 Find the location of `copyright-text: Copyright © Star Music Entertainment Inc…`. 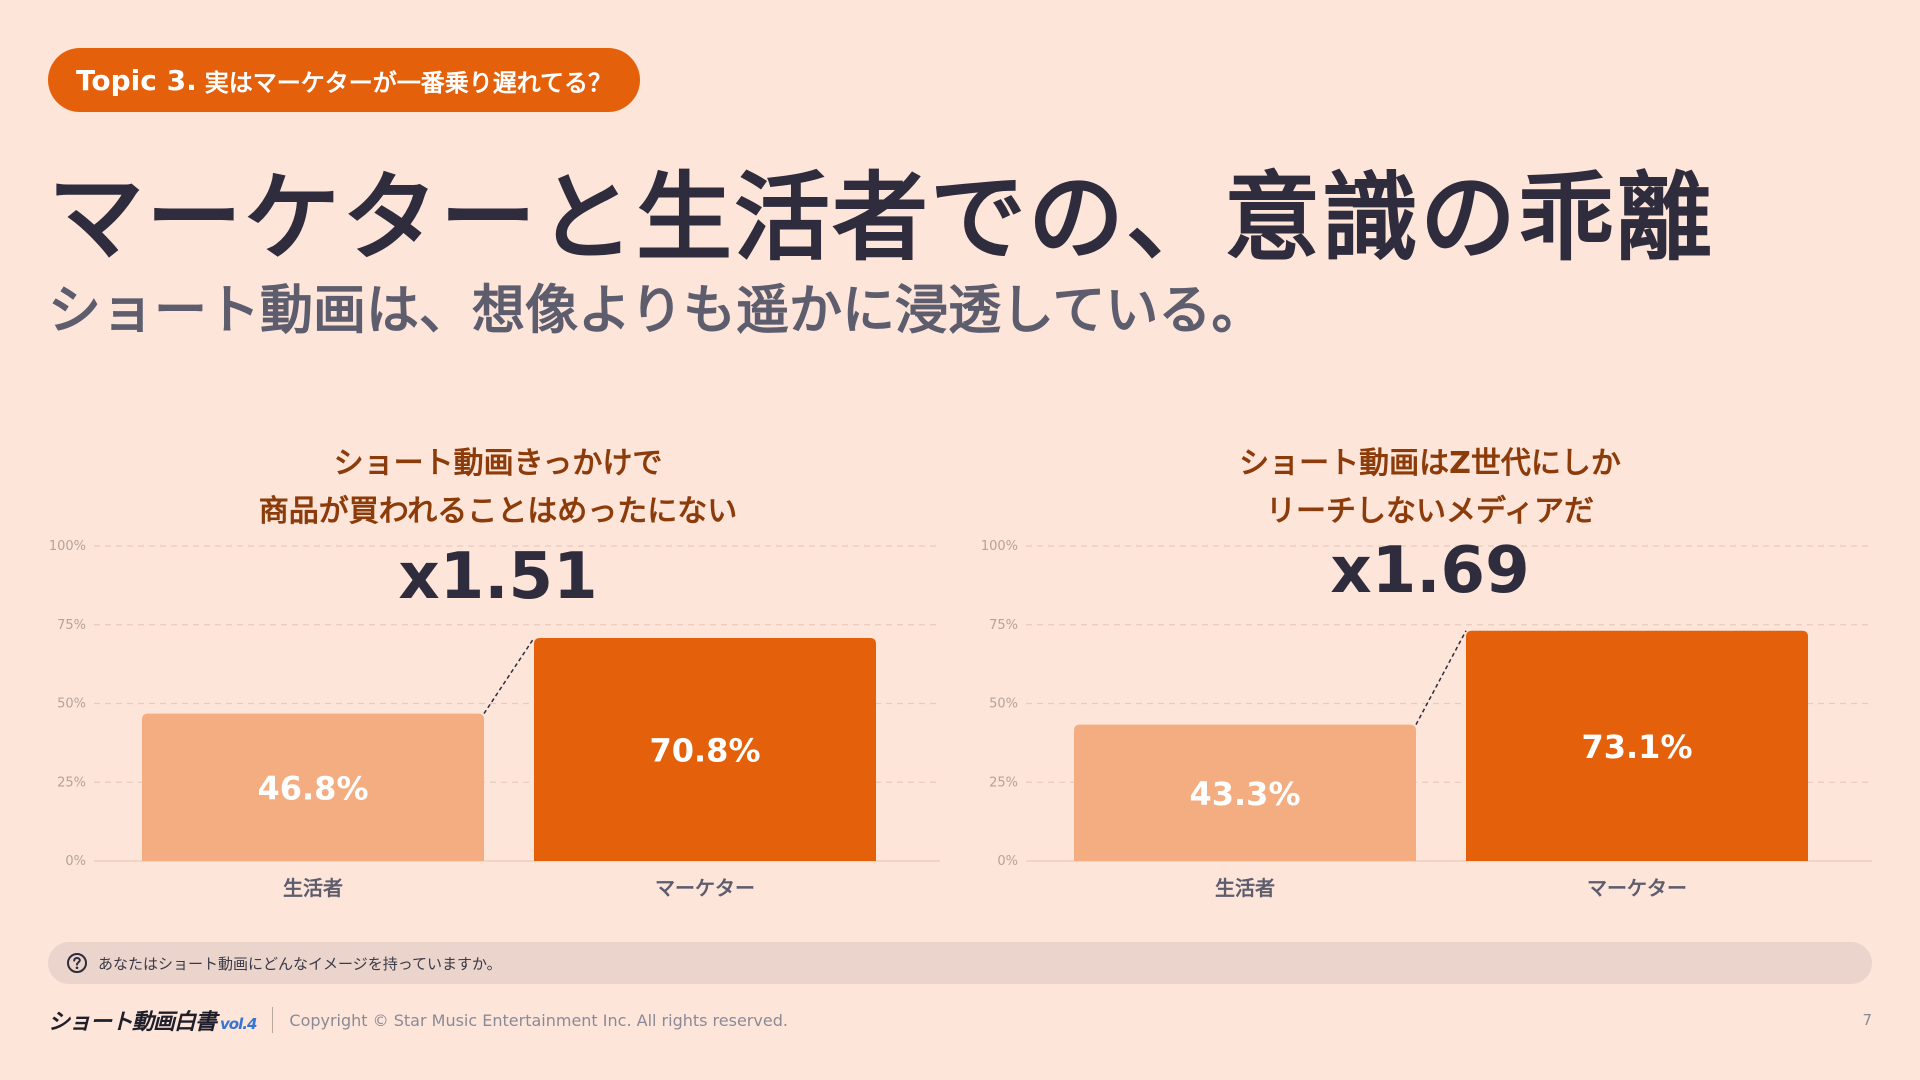

copyright-text: Copyright © Star Music Entertainment Inc… is located at coordinates (538, 1020).